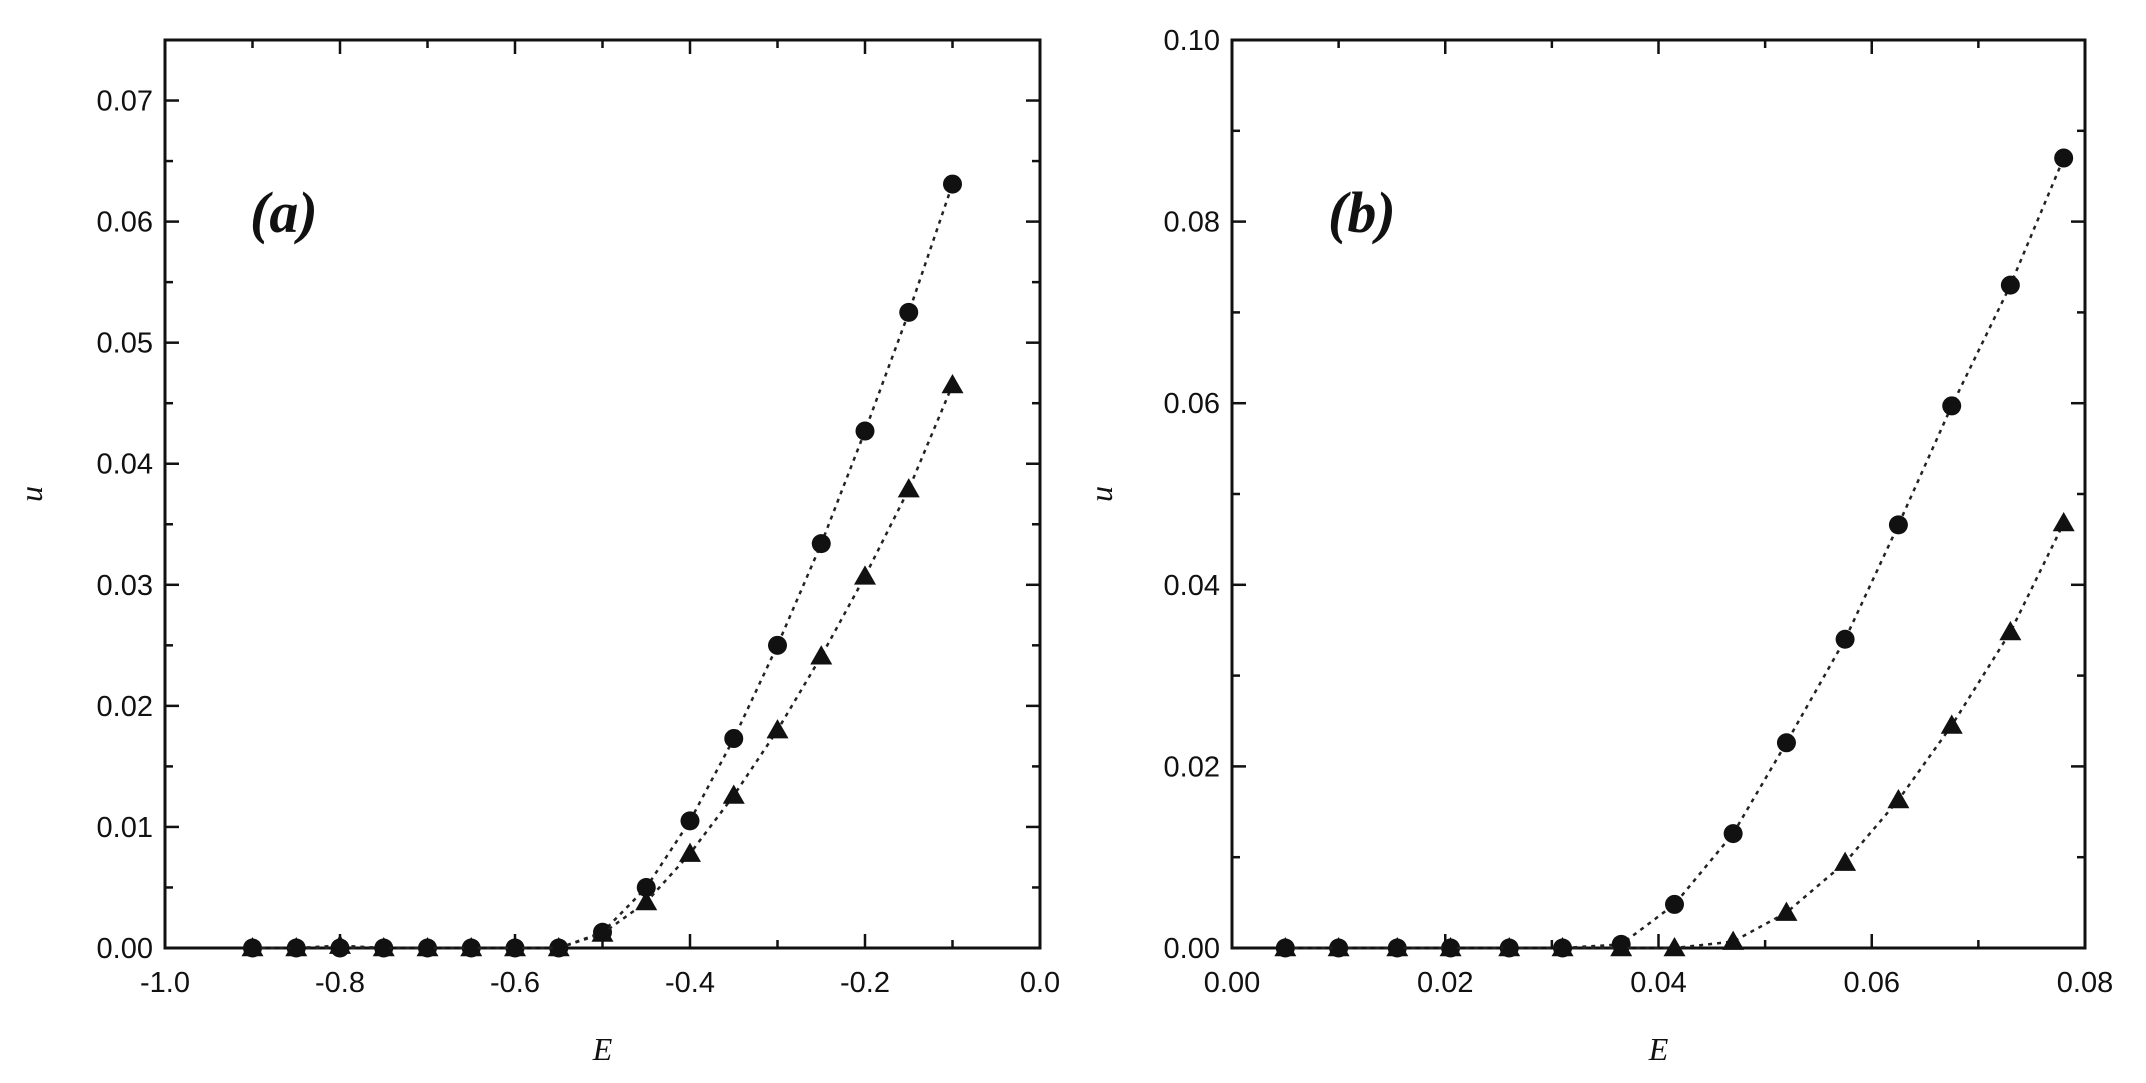 The width and height of the screenshot is (2146, 1083). Describe the element at coordinates (1445, 983) in the screenshot. I see `b-x-tick-label: 0.02` at that location.